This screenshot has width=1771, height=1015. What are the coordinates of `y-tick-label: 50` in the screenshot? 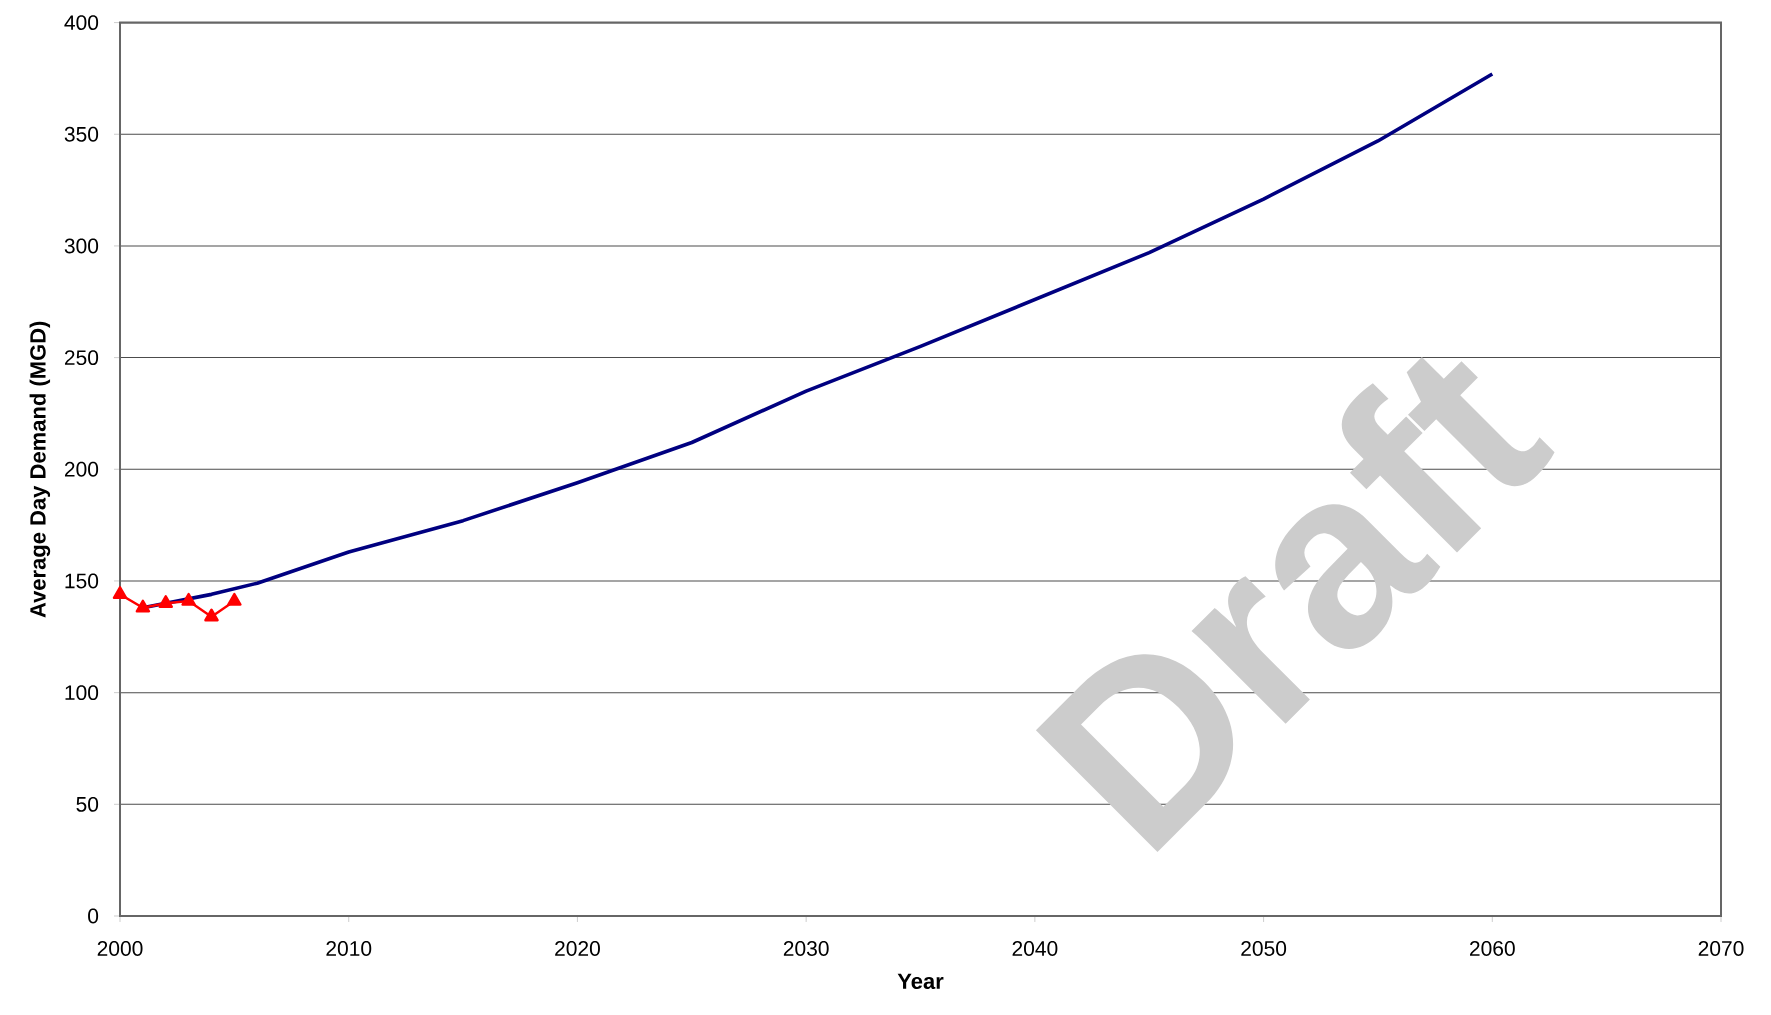 It's located at (87, 804).